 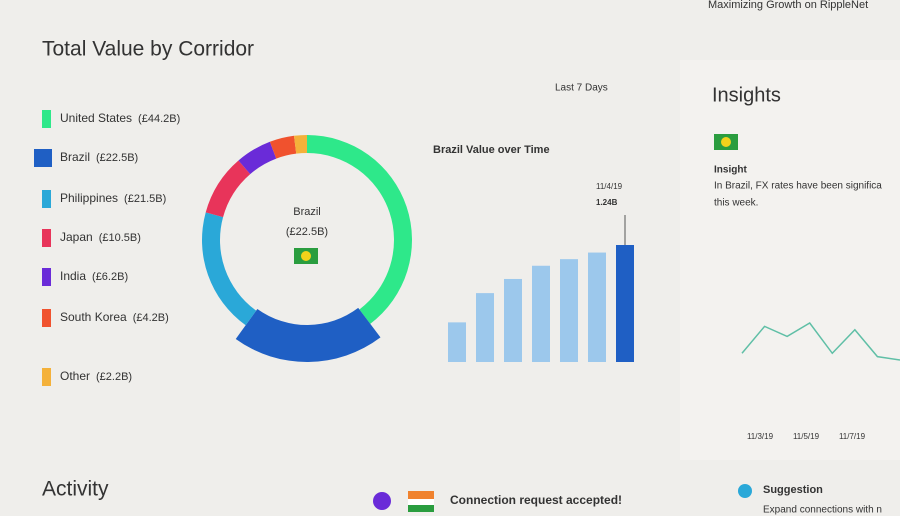 What do you see at coordinates (822, 510) in the screenshot?
I see `suggestion-text: Expand connections with n` at bounding box center [822, 510].